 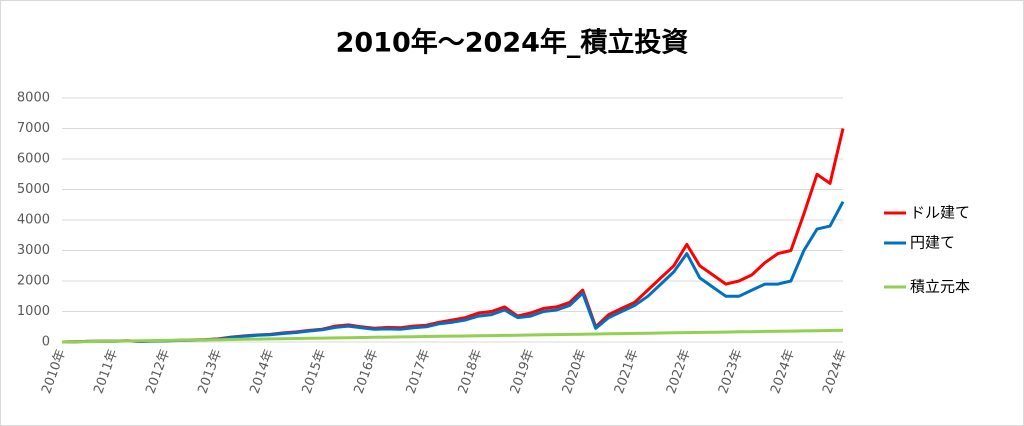 What do you see at coordinates (940, 213) in the screenshot?
I see `legend-text: ドル建て` at bounding box center [940, 213].